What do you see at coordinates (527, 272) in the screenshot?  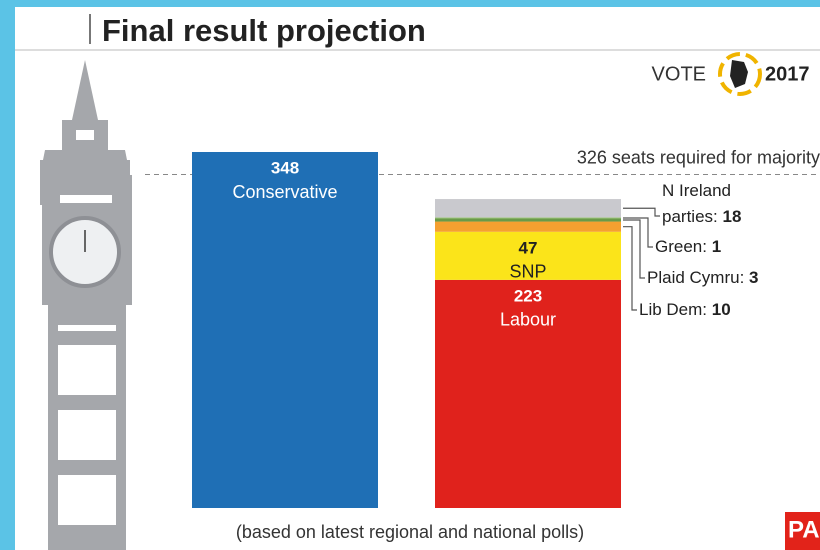 I see `series-label: SNP` at bounding box center [527, 272].